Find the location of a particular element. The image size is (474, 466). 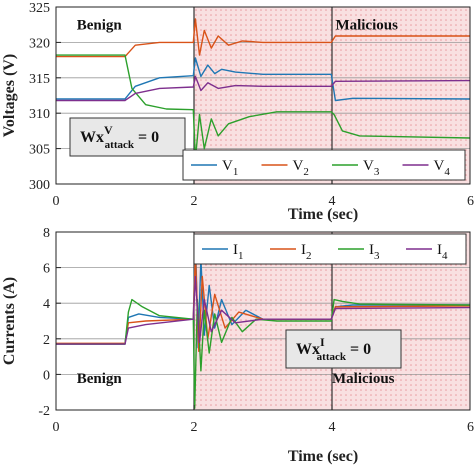

y-tick-label: 4 is located at coordinates (46, 304).